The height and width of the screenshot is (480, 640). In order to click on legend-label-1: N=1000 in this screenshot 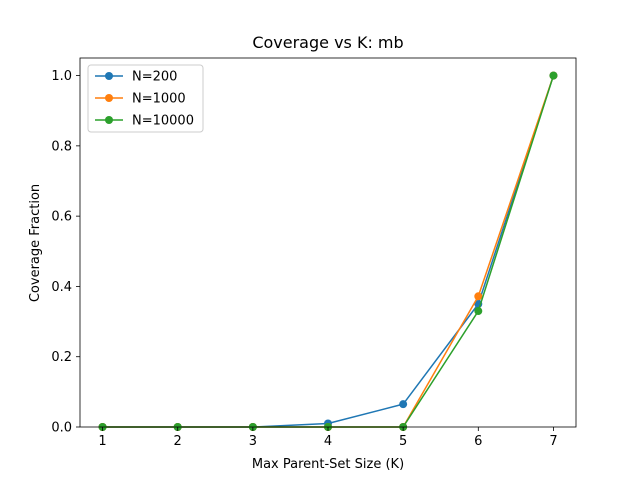, I will do `click(159, 99)`.